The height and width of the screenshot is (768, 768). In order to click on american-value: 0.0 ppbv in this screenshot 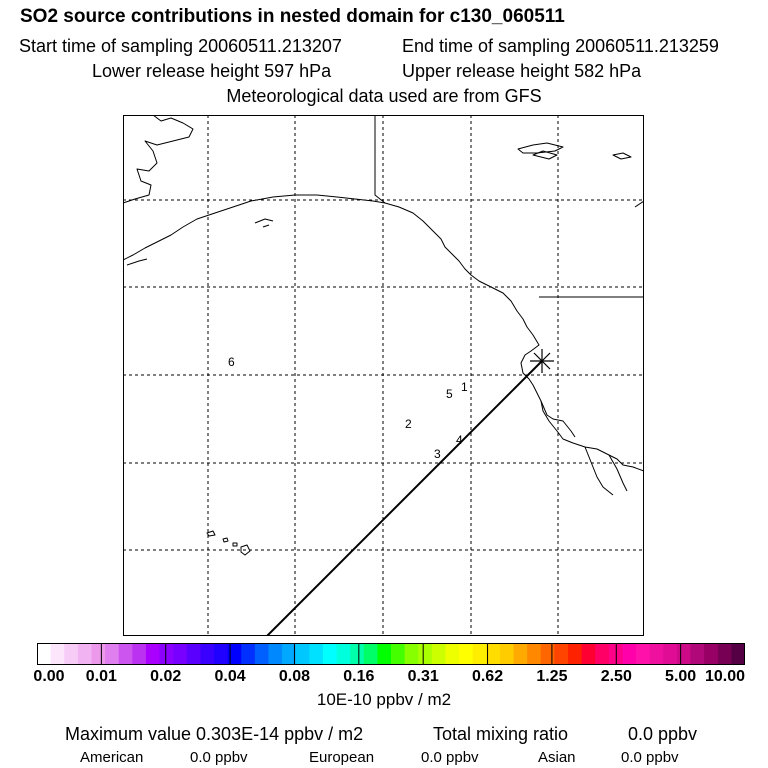, I will do `click(219, 757)`.